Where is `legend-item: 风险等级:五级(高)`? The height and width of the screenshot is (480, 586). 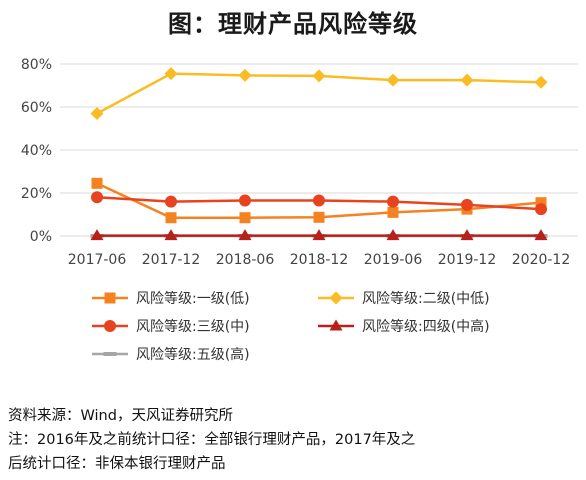
legend-item: 风险等级:五级(高) is located at coordinates (171, 354).